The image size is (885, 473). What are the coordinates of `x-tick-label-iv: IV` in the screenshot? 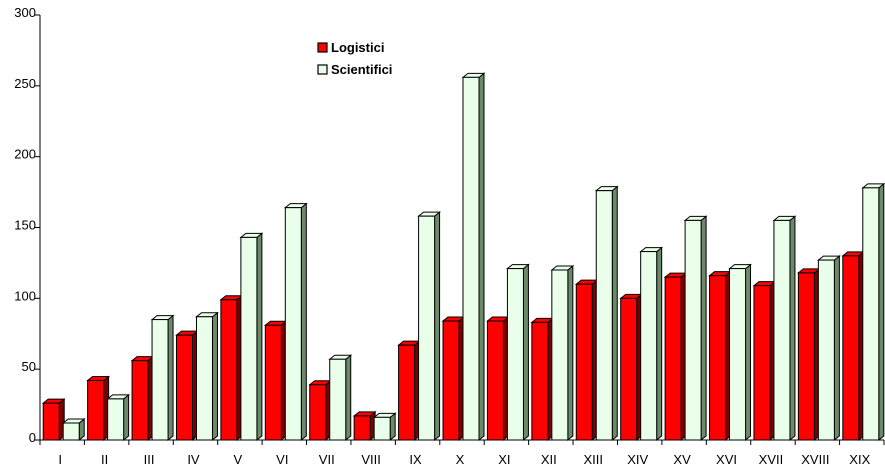 It's located at (193, 459).